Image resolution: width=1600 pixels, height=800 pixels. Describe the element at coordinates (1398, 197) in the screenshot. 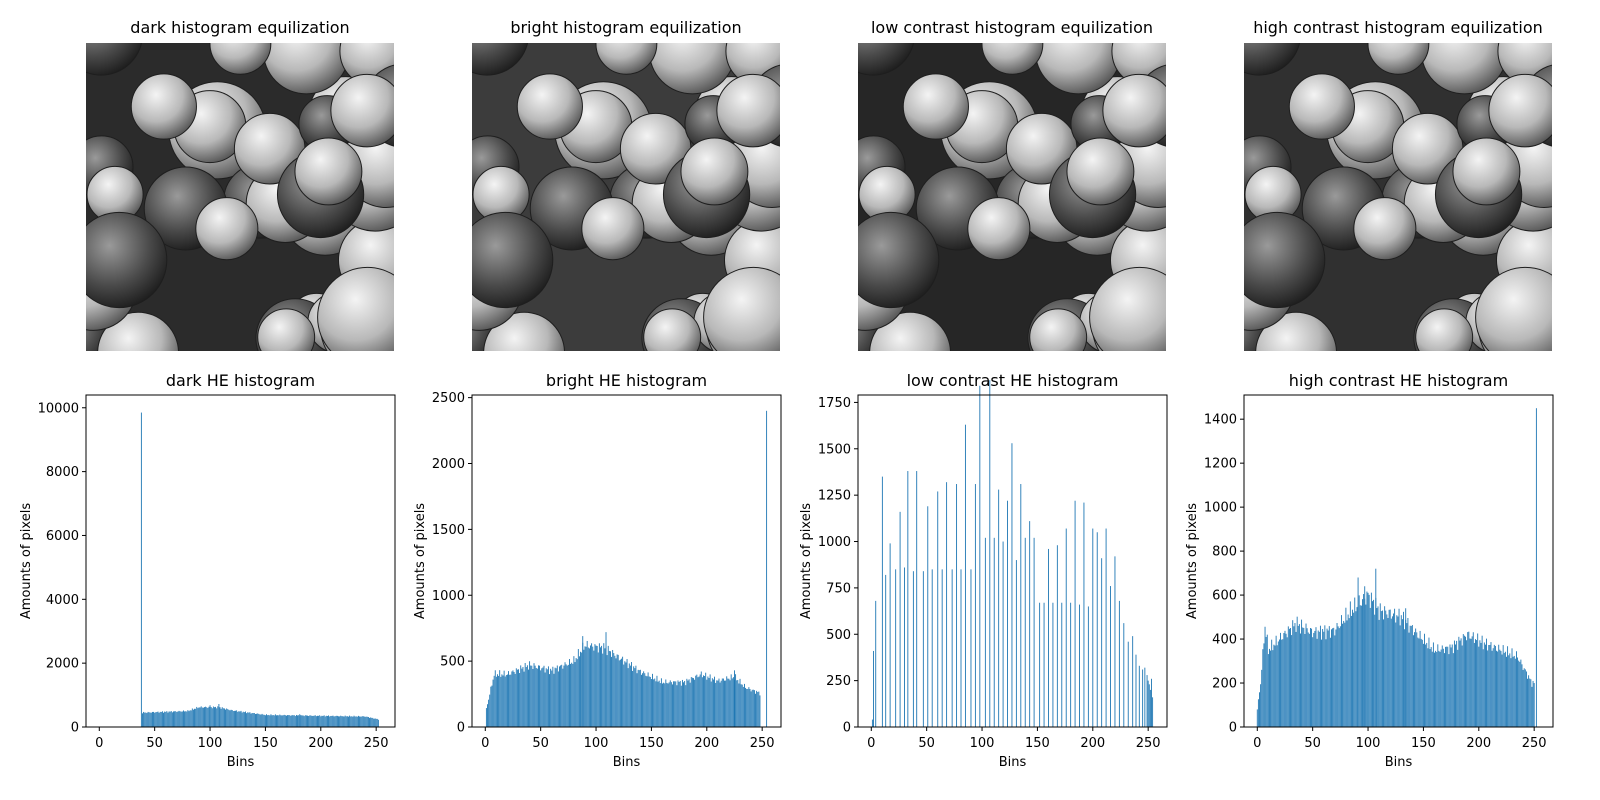

I see `marble-image-svg` at that location.